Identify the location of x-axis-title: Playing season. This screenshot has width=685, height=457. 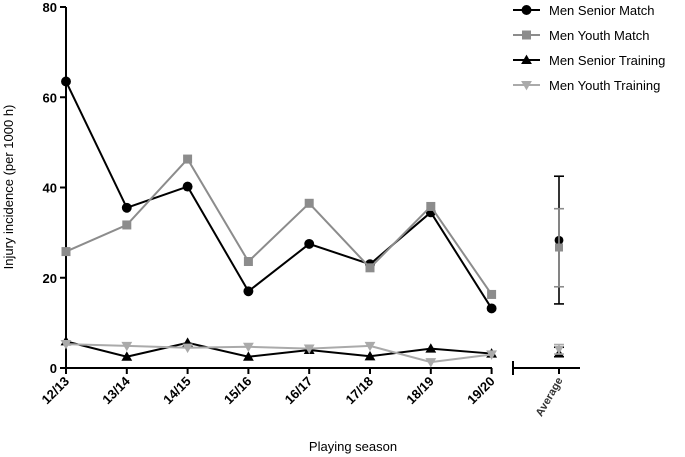
(353, 446).